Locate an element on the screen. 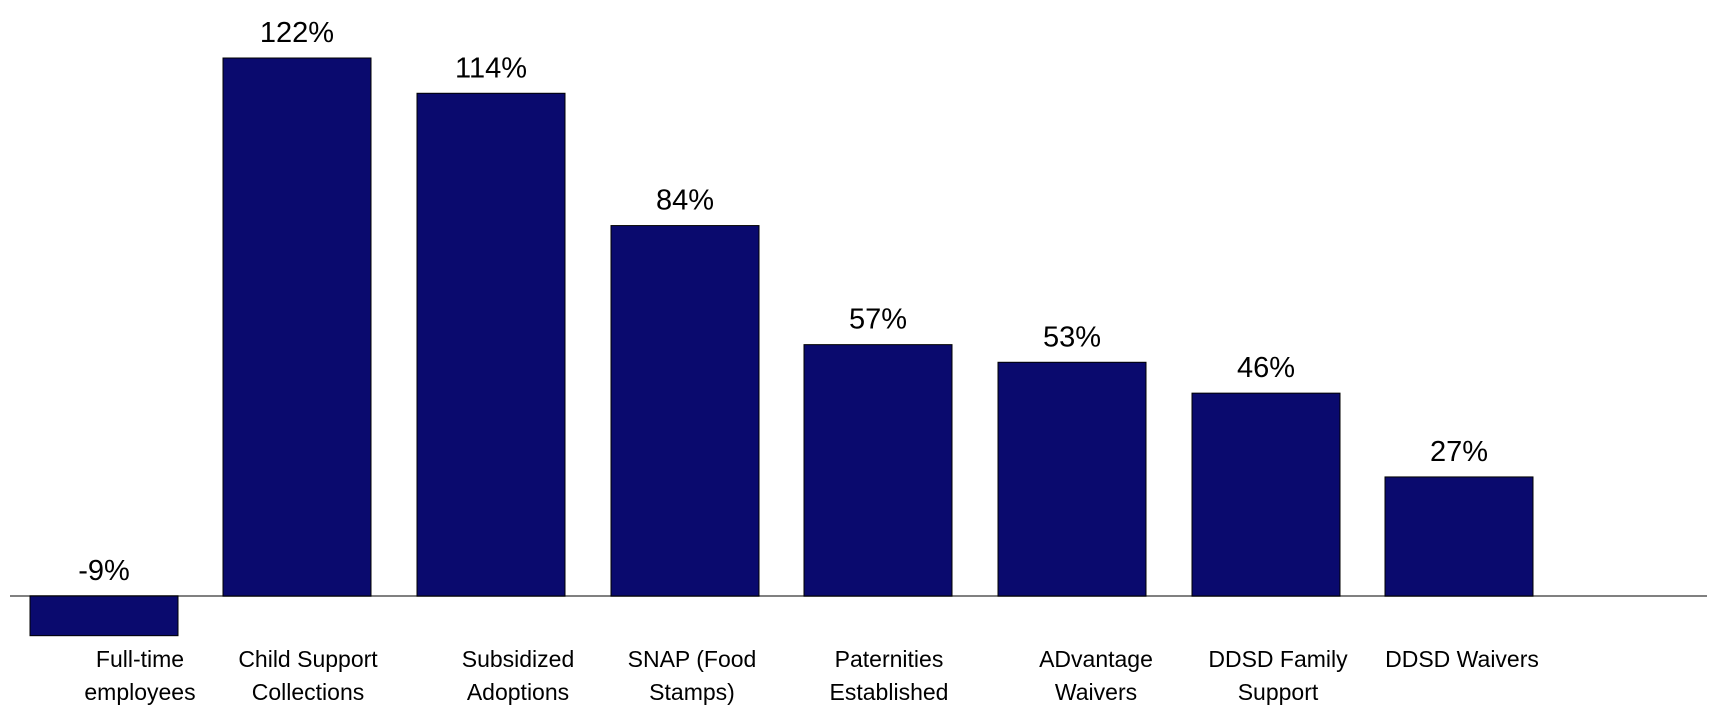  value-label-subsidized-adoptions: 114% is located at coordinates (491, 68).